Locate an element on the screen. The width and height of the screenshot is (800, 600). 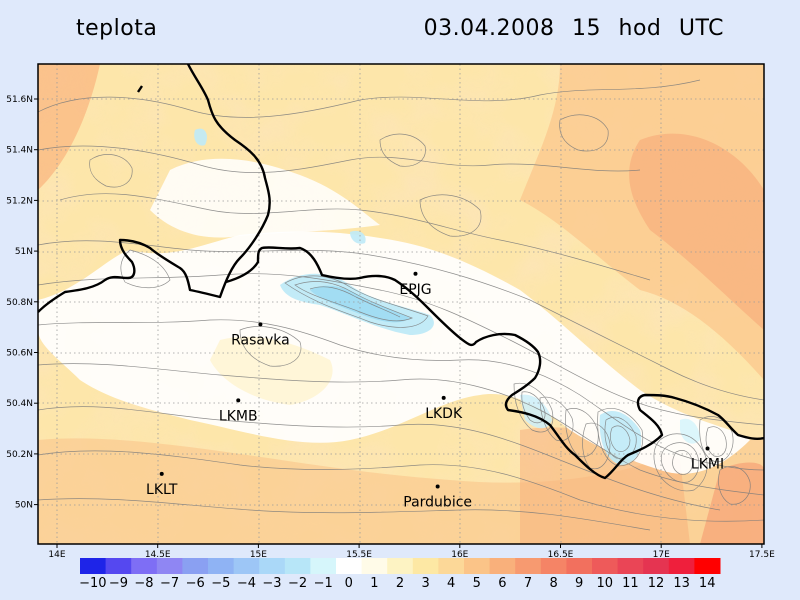
place-label: Pardubice is located at coordinates (437, 503).